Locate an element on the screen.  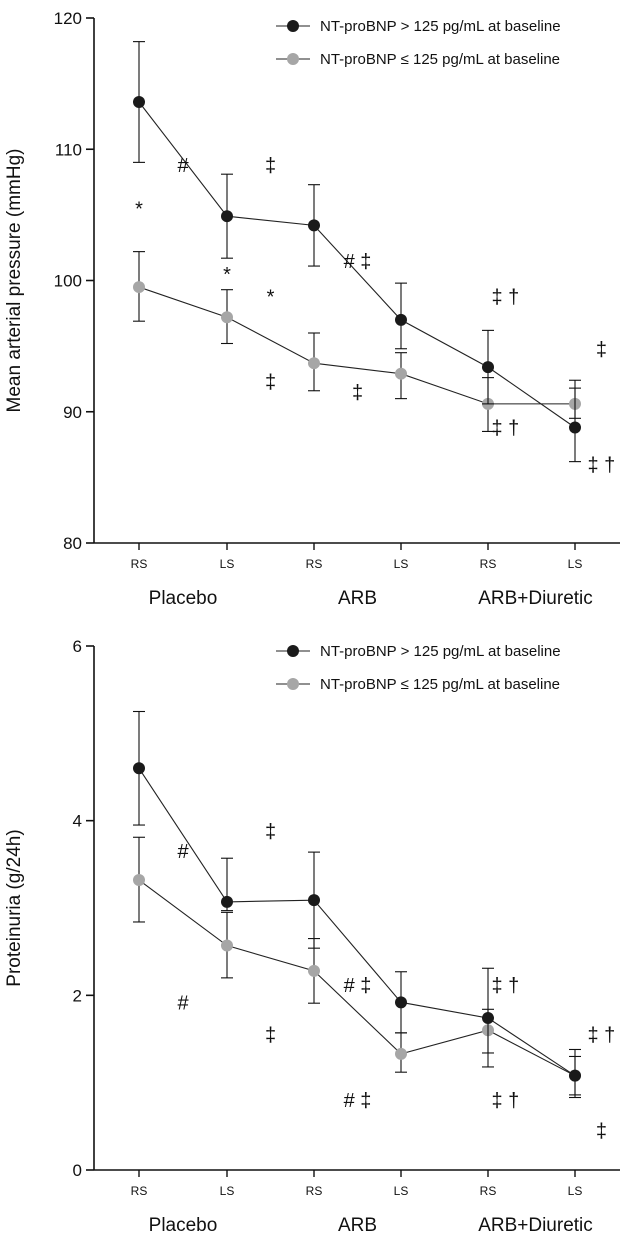
y-tick-label: 100 is located at coordinates (68, 281).